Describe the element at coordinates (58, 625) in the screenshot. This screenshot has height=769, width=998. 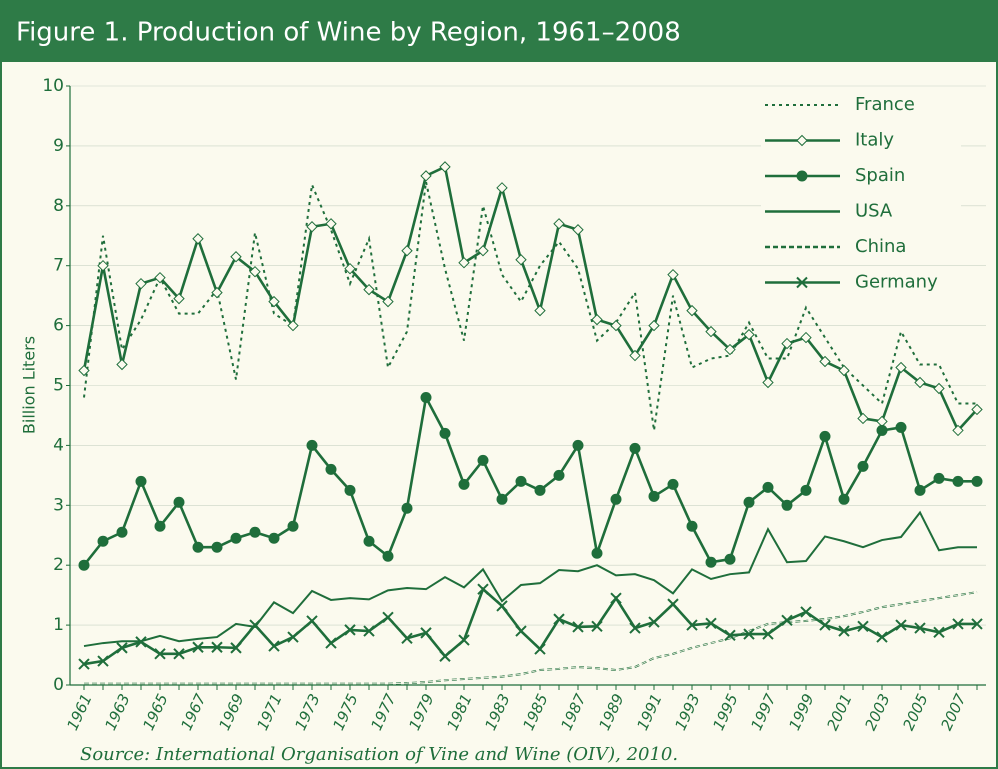
I see `y-tick-label: 1` at that location.